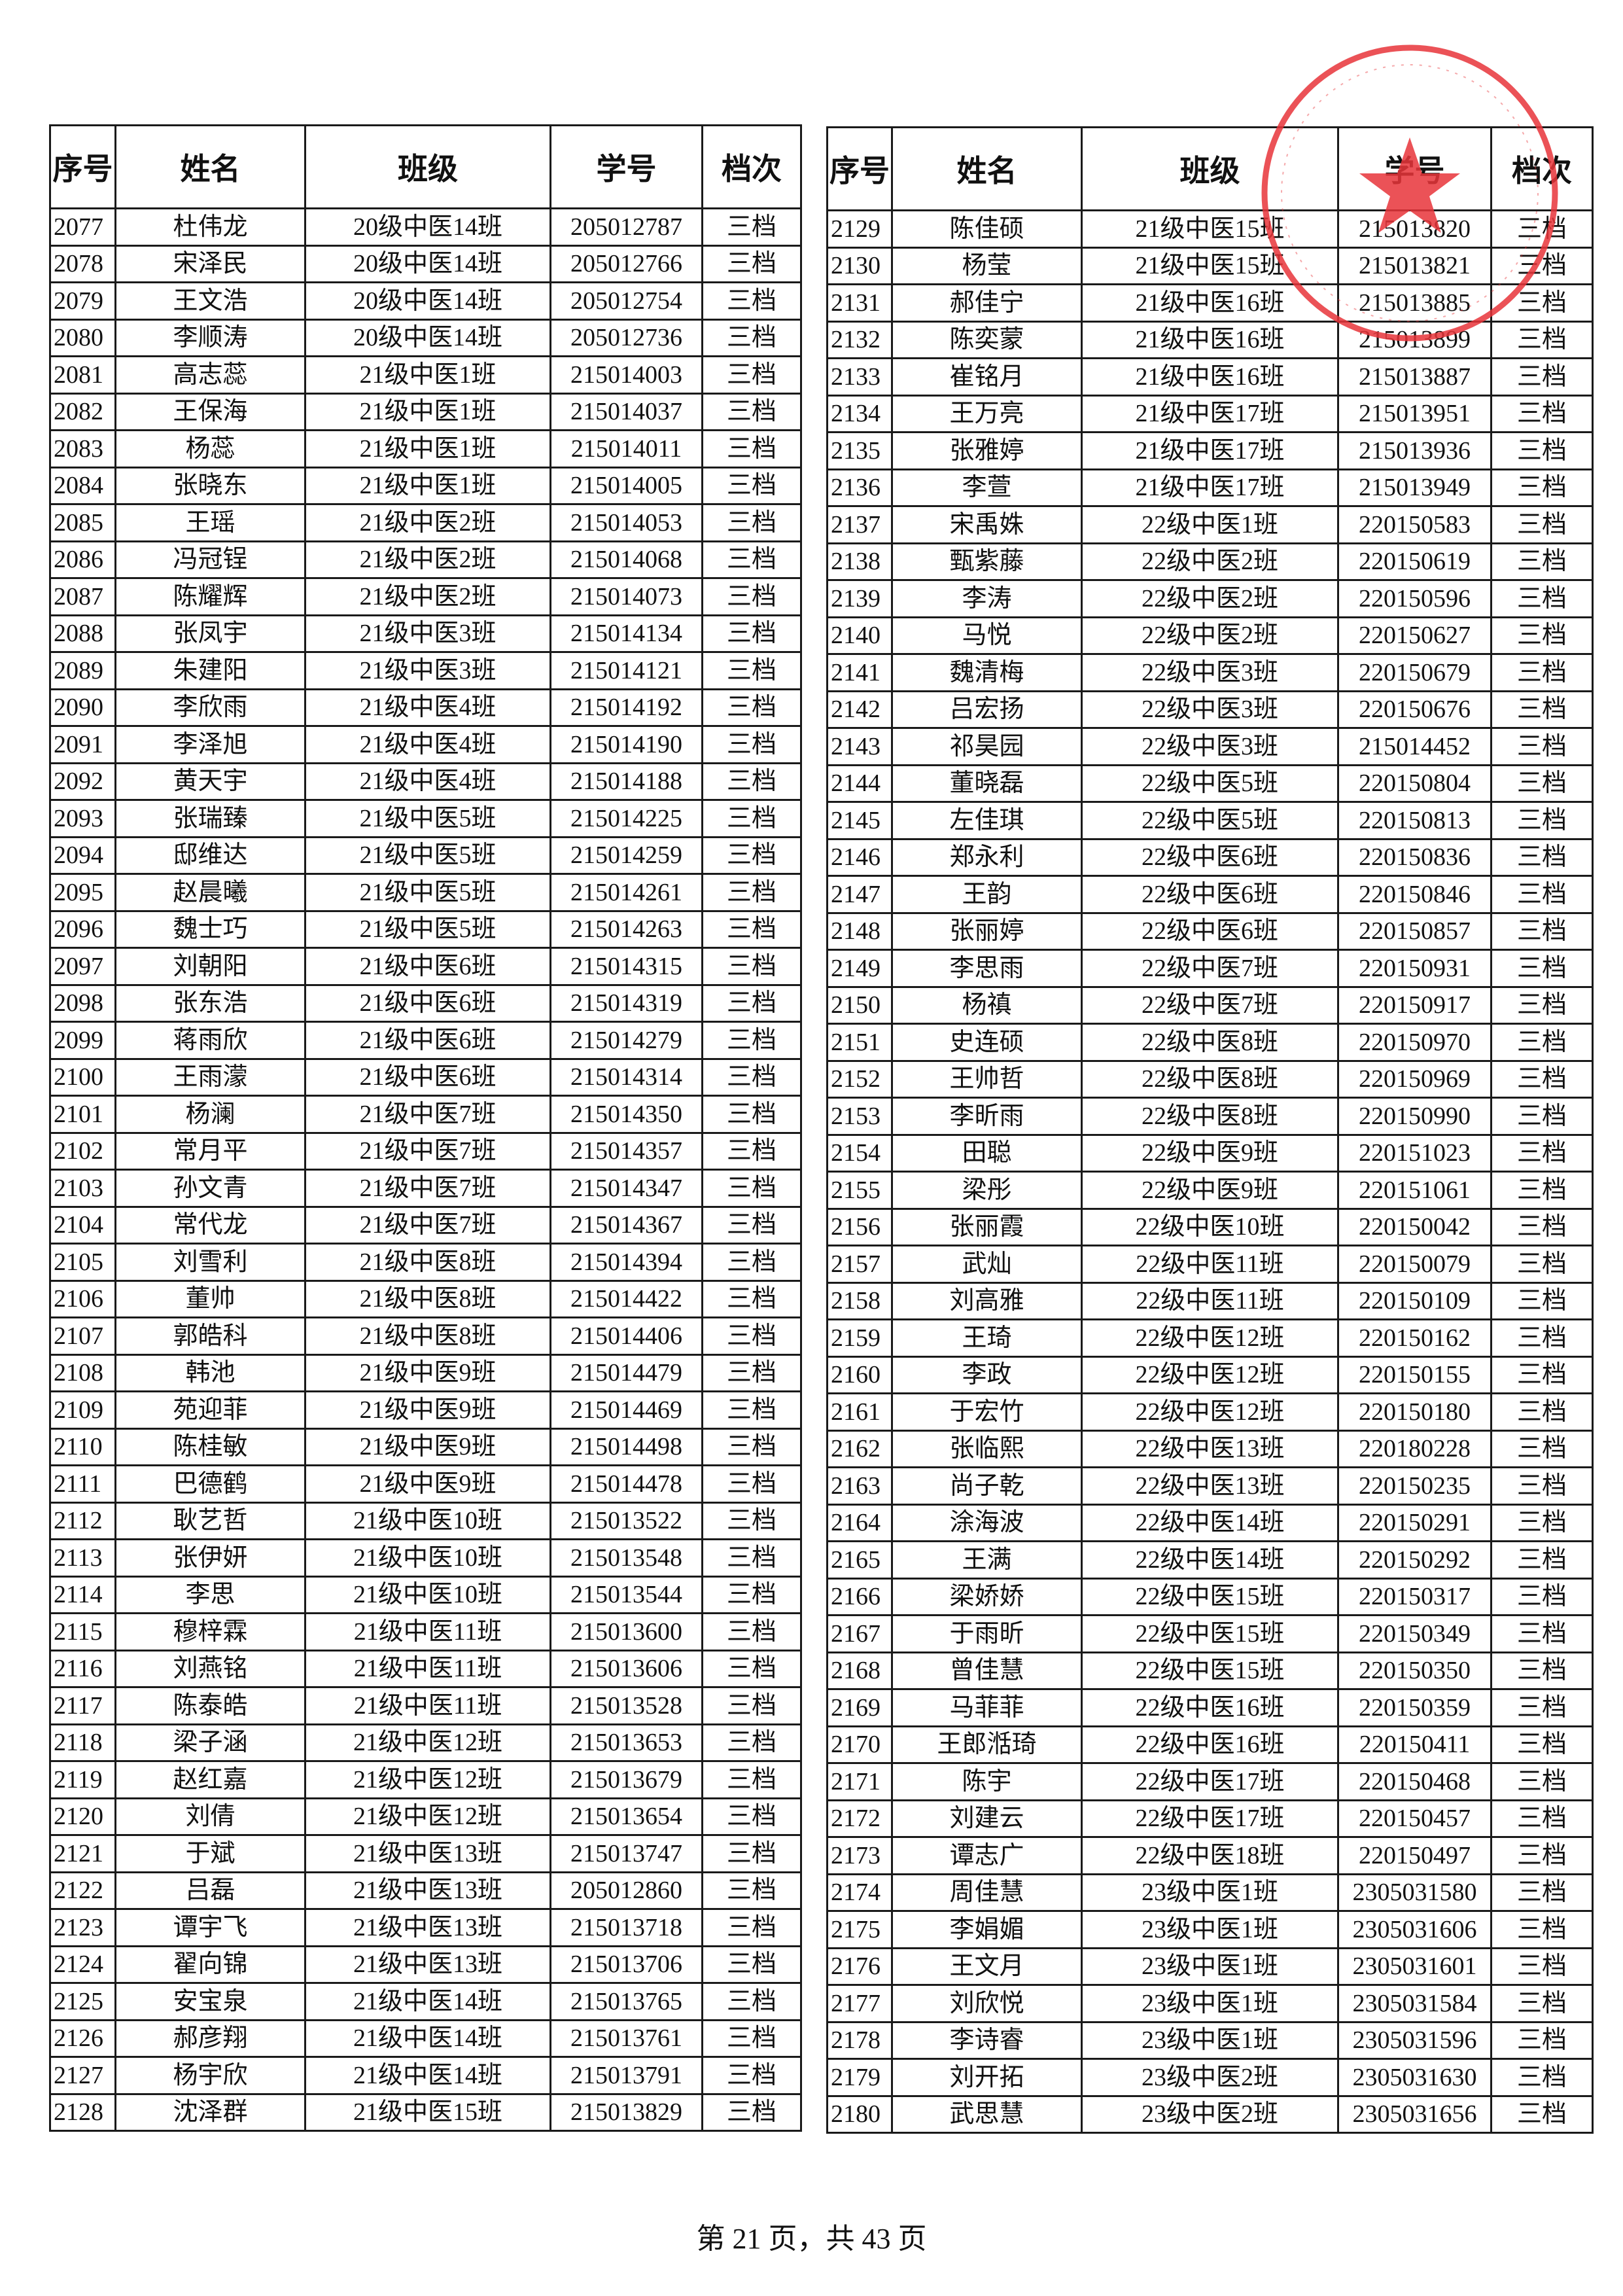 The width and height of the screenshot is (1623, 2296). What do you see at coordinates (860, 377) in the screenshot?
I see `cell-seq: 2133` at bounding box center [860, 377].